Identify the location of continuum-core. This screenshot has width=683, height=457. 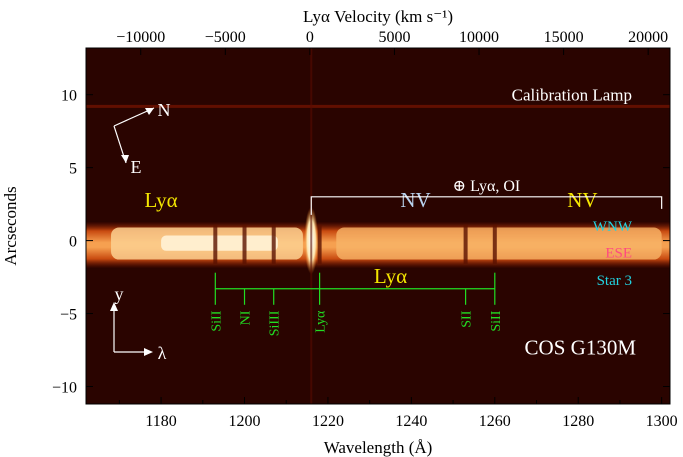
(219, 243).